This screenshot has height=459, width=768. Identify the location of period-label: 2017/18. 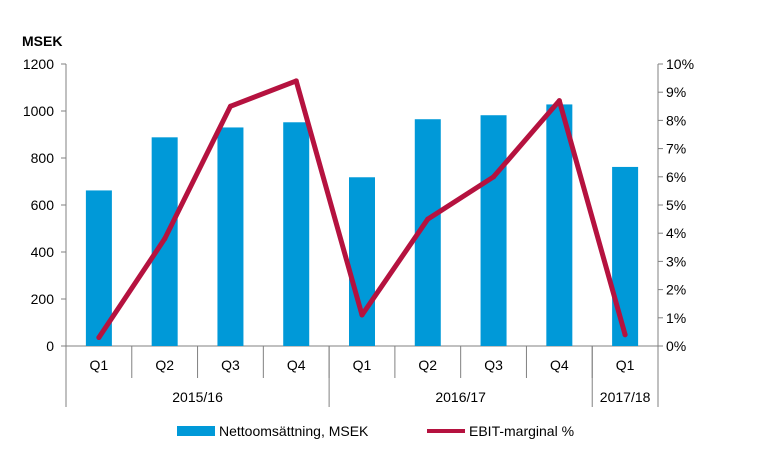
(625, 397).